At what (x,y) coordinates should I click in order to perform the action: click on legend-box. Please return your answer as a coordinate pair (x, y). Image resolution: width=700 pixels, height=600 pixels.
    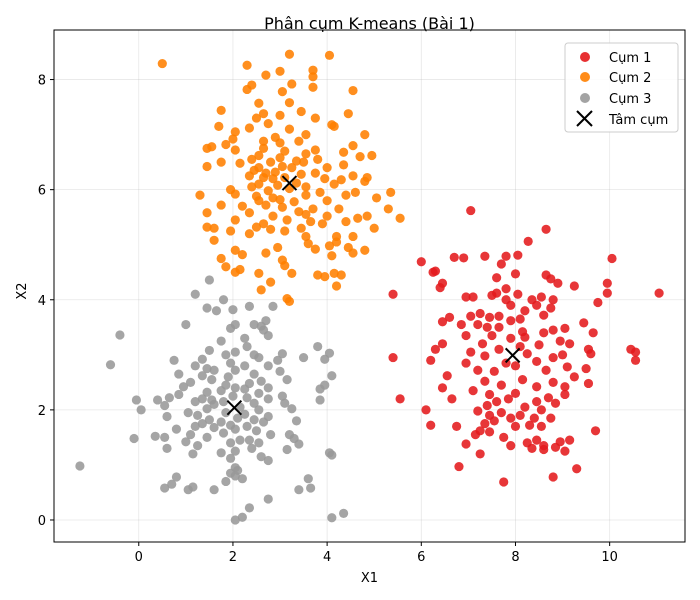
    Looking at the image, I should click on (621, 87).